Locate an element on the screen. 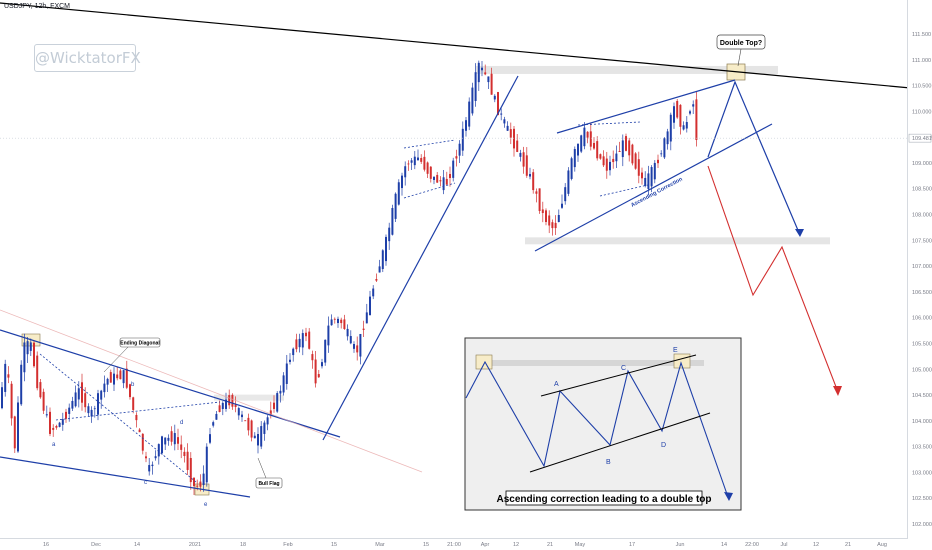 This screenshot has width=932, height=550. time-tick-label: 15 is located at coordinates (334, 545).